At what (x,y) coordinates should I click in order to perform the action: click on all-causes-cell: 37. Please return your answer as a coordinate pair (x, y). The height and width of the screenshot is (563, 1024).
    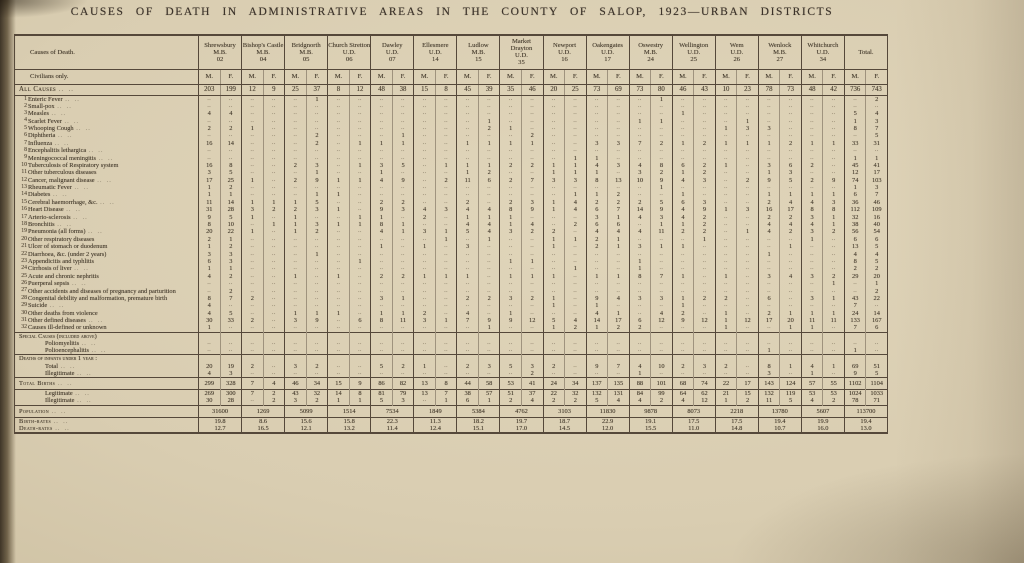
    Looking at the image, I should click on (316, 90).